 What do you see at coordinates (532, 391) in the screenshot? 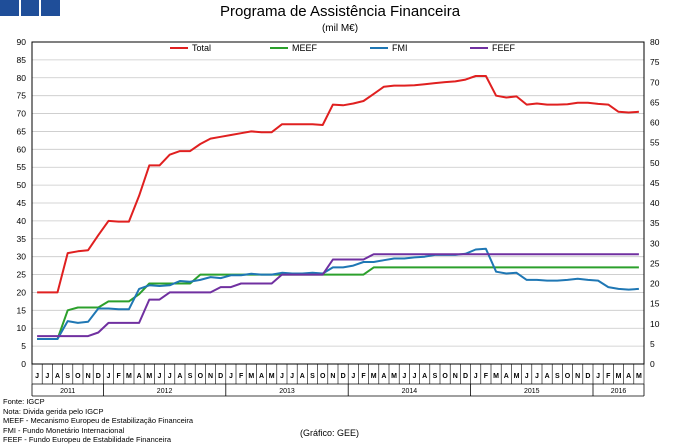
I see `x-tick-label-year: 2015` at bounding box center [532, 391].